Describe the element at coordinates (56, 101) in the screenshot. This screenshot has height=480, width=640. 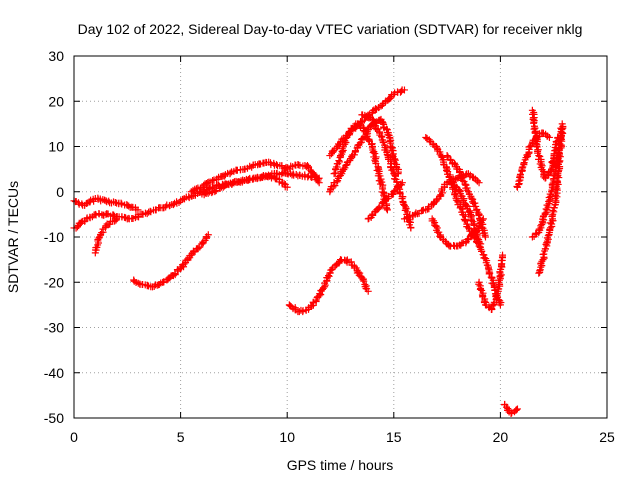
I see `y-tick-label: 20` at that location.